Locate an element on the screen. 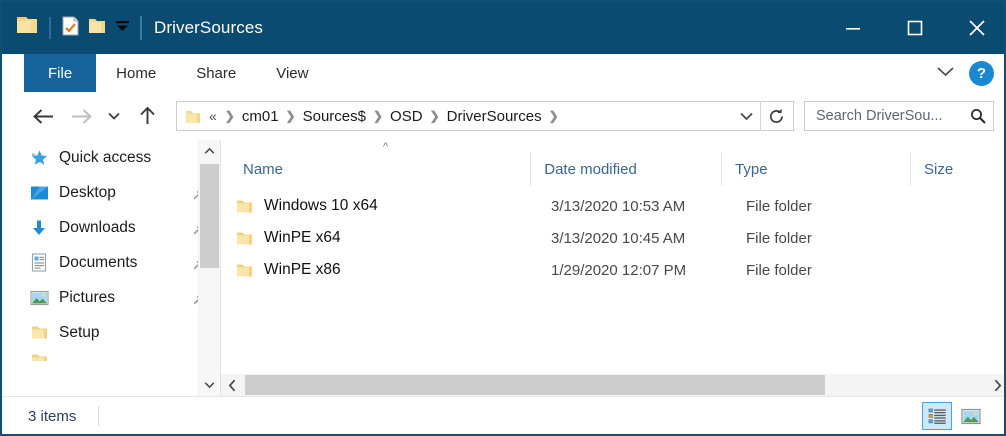  window-controls is located at coordinates (913, 28).